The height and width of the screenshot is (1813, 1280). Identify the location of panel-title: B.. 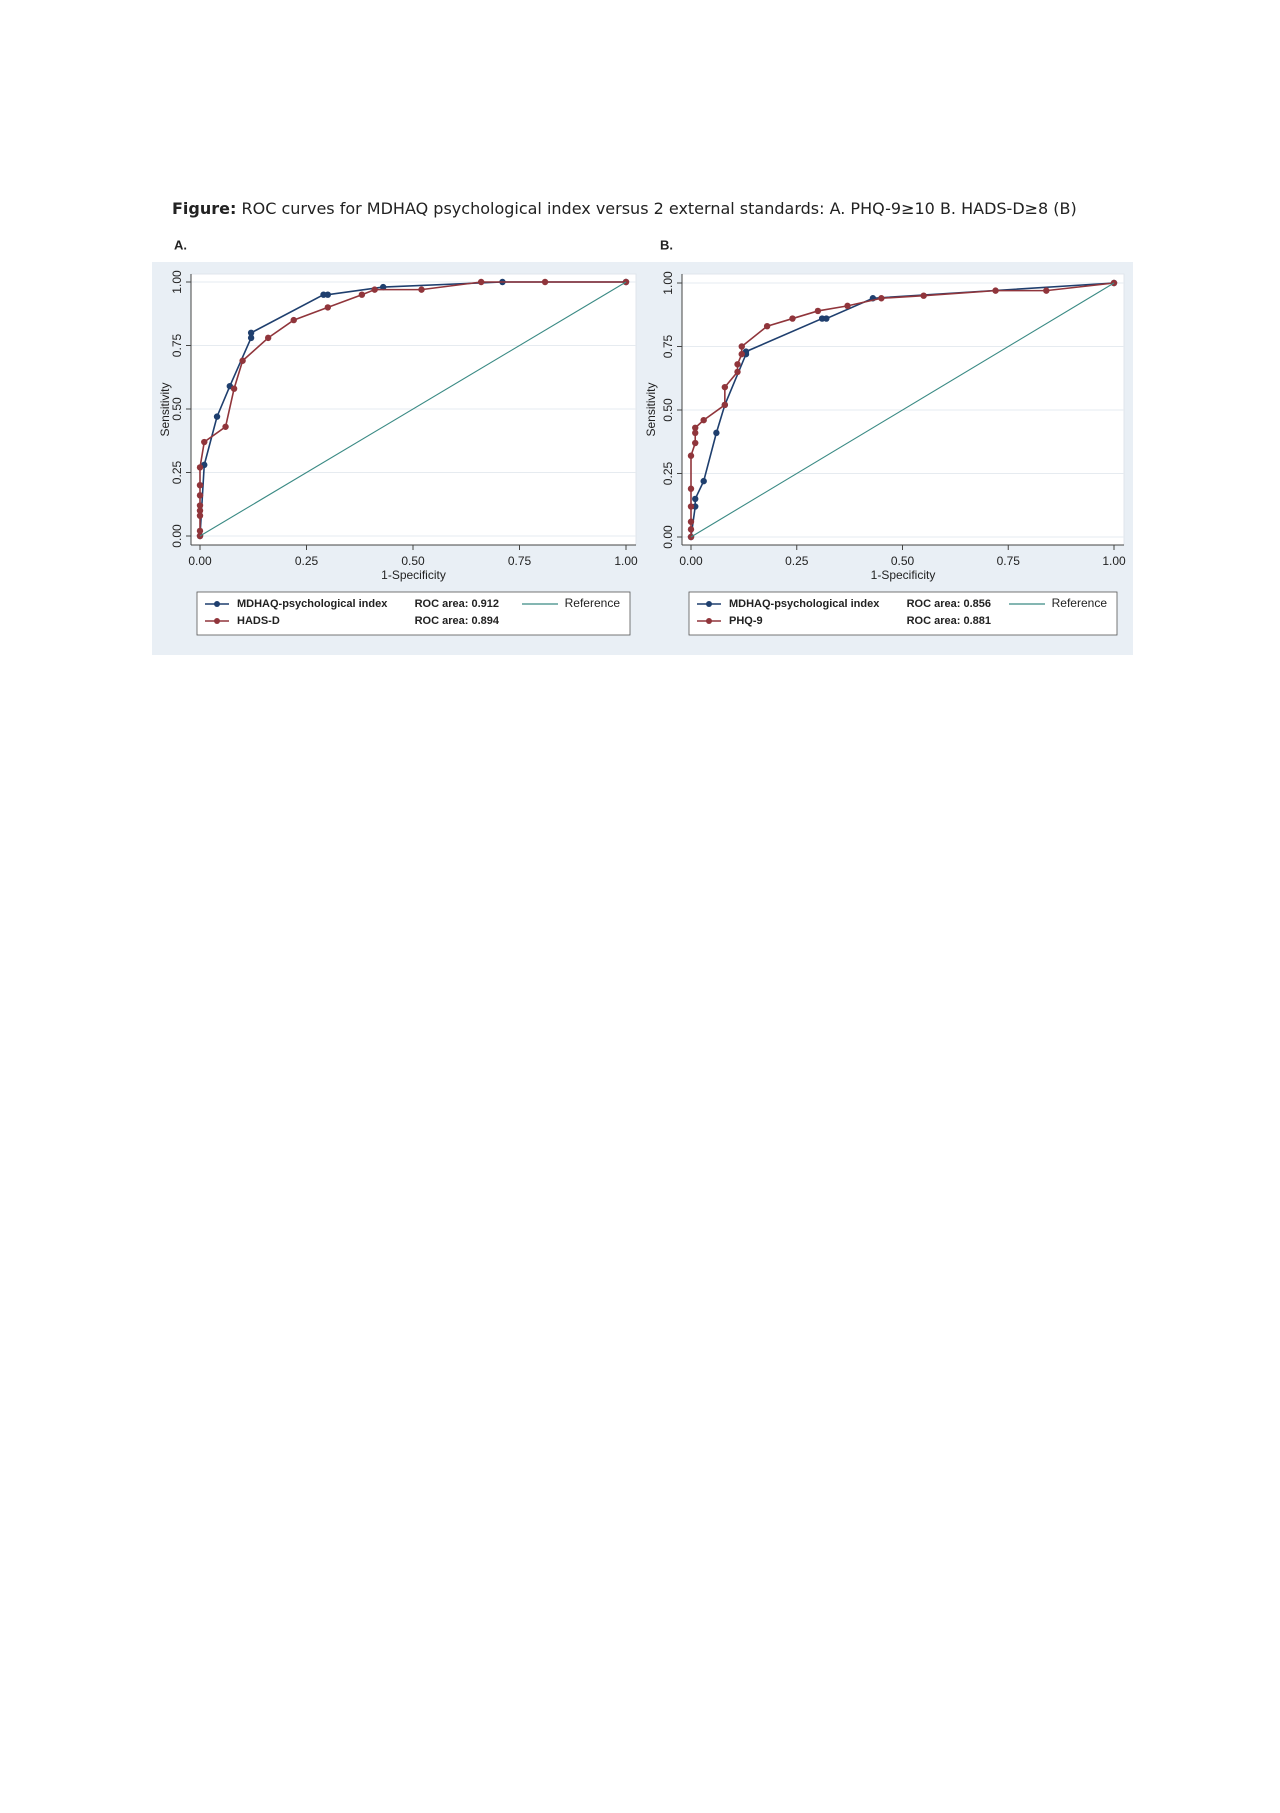
(666, 244).